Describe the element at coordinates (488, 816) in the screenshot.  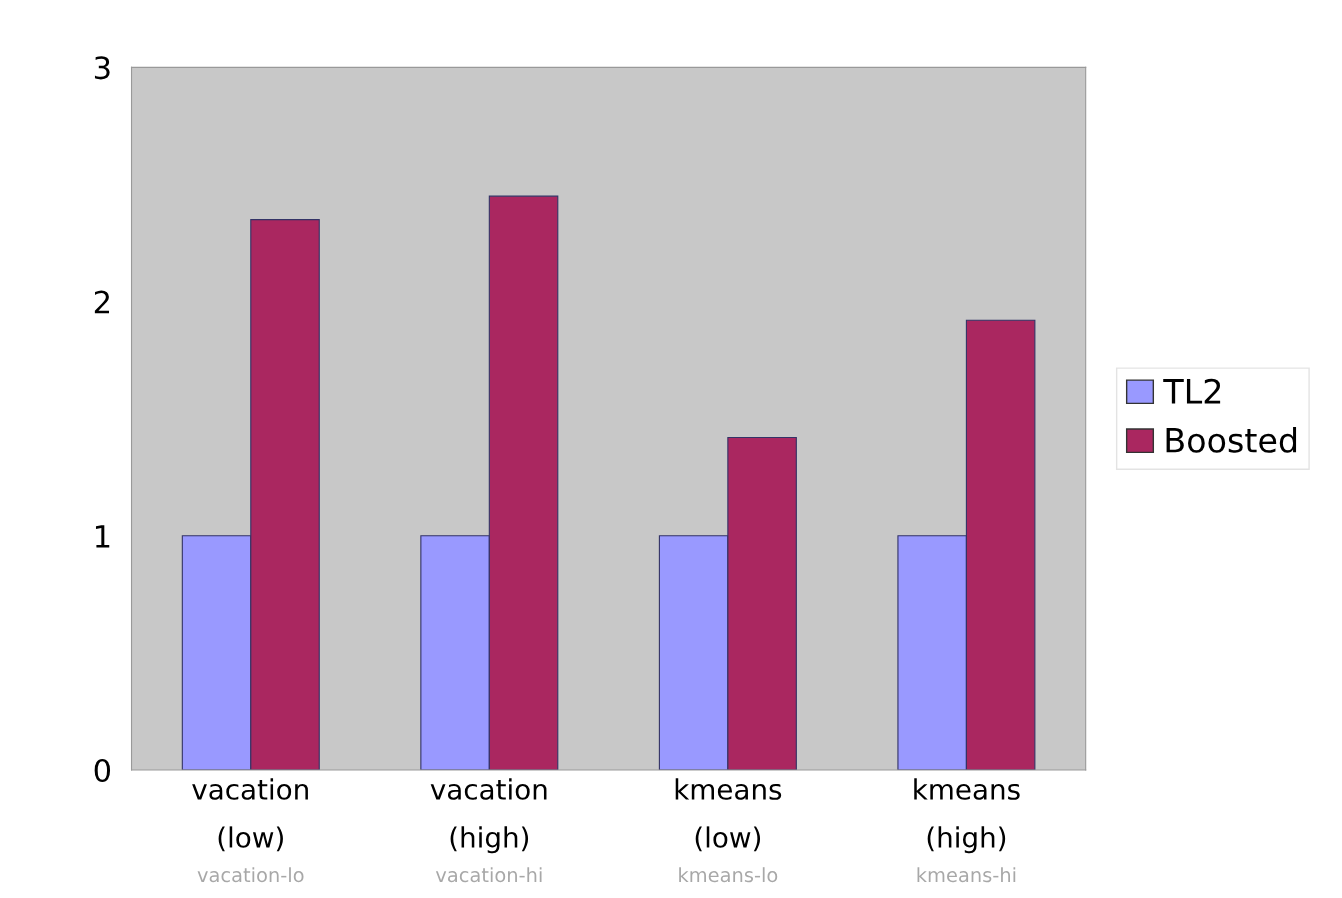
I see `x-tick-label: vacation (high)` at that location.